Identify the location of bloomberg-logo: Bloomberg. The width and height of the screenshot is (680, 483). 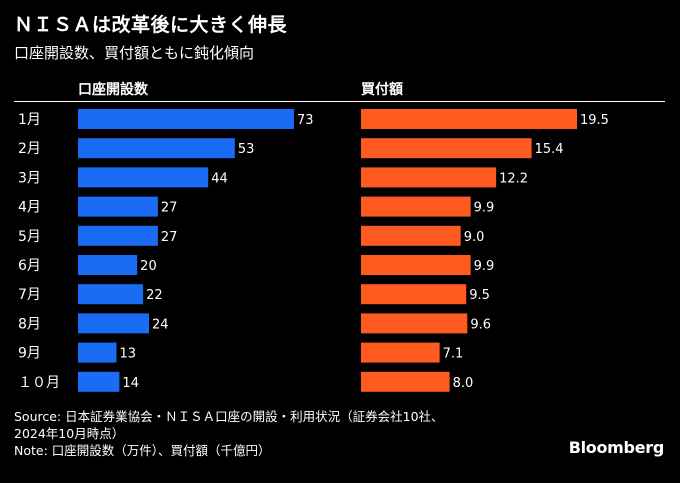
(616, 447).